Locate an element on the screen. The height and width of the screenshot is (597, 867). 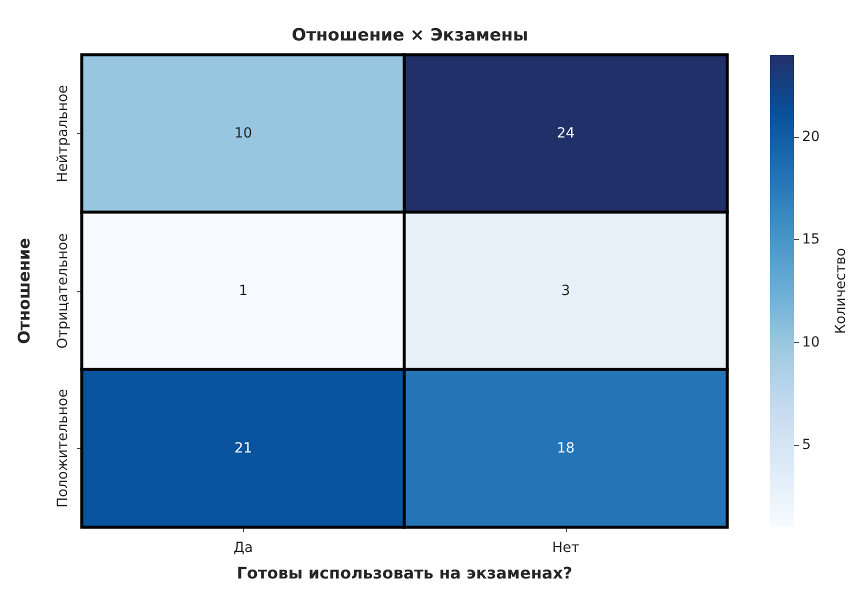
x-axis-title: Готовы использовать на экзаменах? is located at coordinates (404, 573).